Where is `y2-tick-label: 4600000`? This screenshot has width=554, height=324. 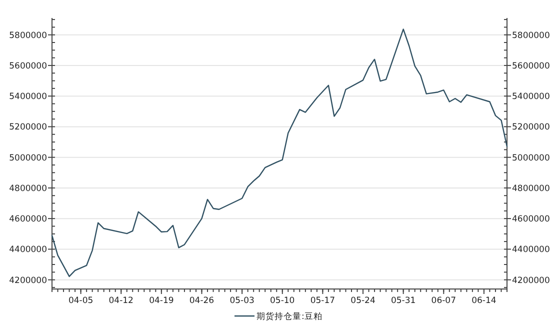 y2-tick-label: 4600000 is located at coordinates (531, 219).